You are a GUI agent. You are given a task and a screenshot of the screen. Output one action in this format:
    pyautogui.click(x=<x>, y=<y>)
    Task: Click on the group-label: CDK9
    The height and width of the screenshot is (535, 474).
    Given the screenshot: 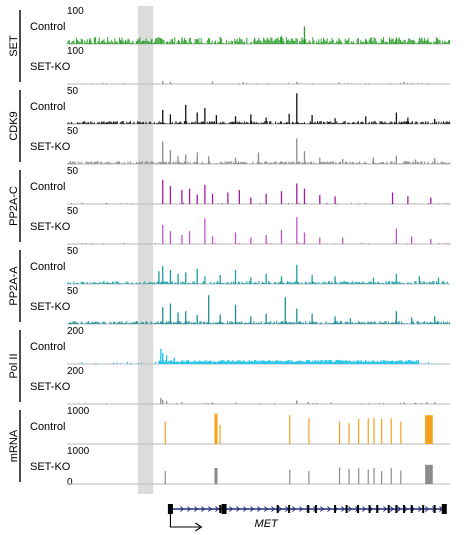 What is the action you would take?
    pyautogui.click(x=14, y=125)
    